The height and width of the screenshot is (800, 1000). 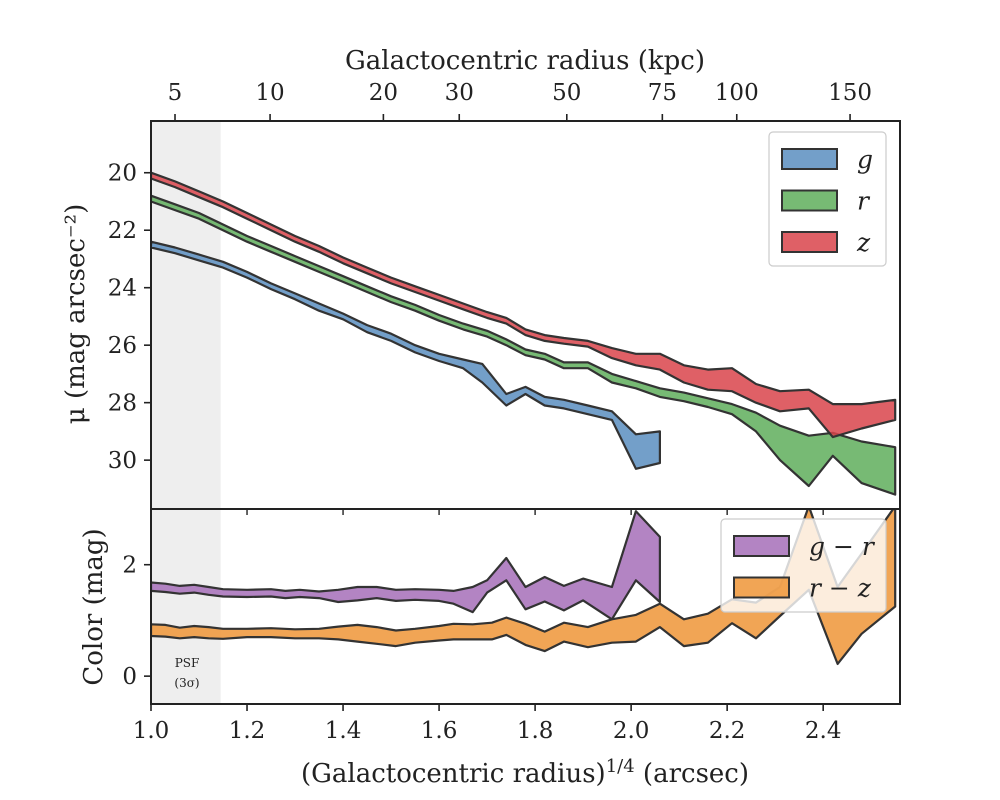 What do you see at coordinates (840, 588) in the screenshot?
I see `legend-label-rz: r − z` at bounding box center [840, 588].